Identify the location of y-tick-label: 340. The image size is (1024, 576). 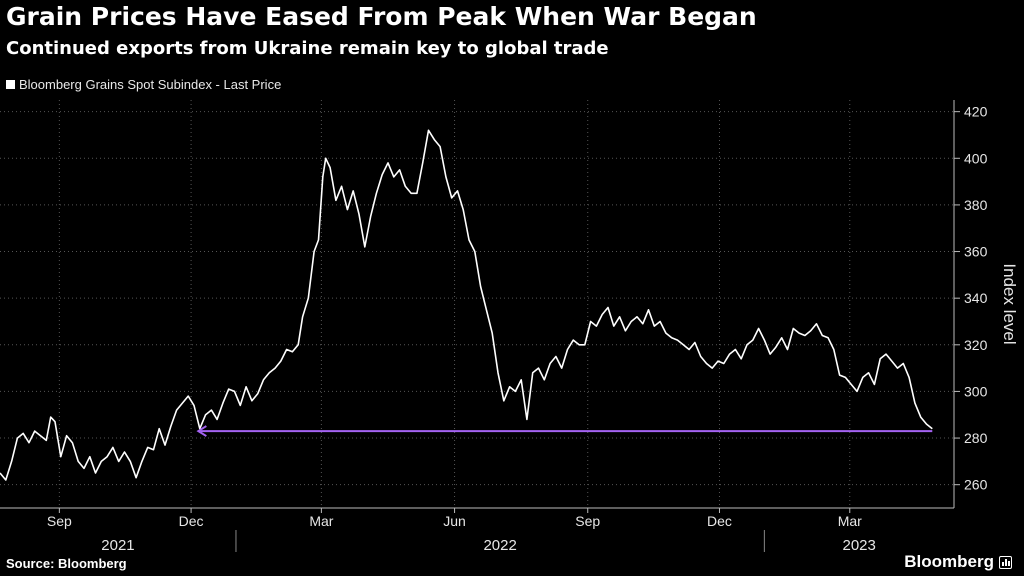
(976, 298).